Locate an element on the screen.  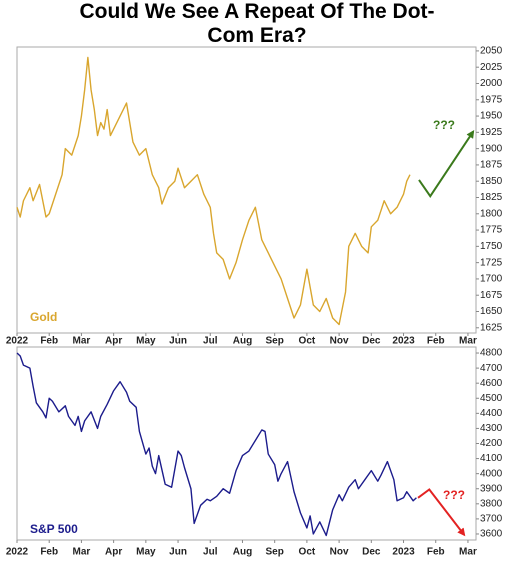
series-label: Gold is located at coordinates (43, 317).